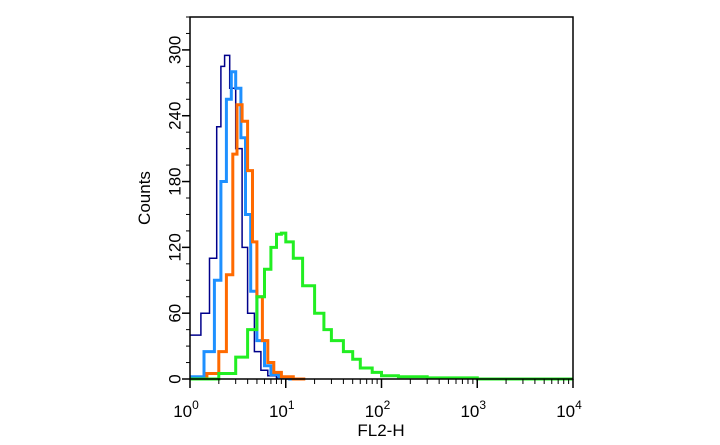 This screenshot has width=720, height=445. Describe the element at coordinates (569, 409) in the screenshot. I see `x-tick-label: 10⁴` at that location.